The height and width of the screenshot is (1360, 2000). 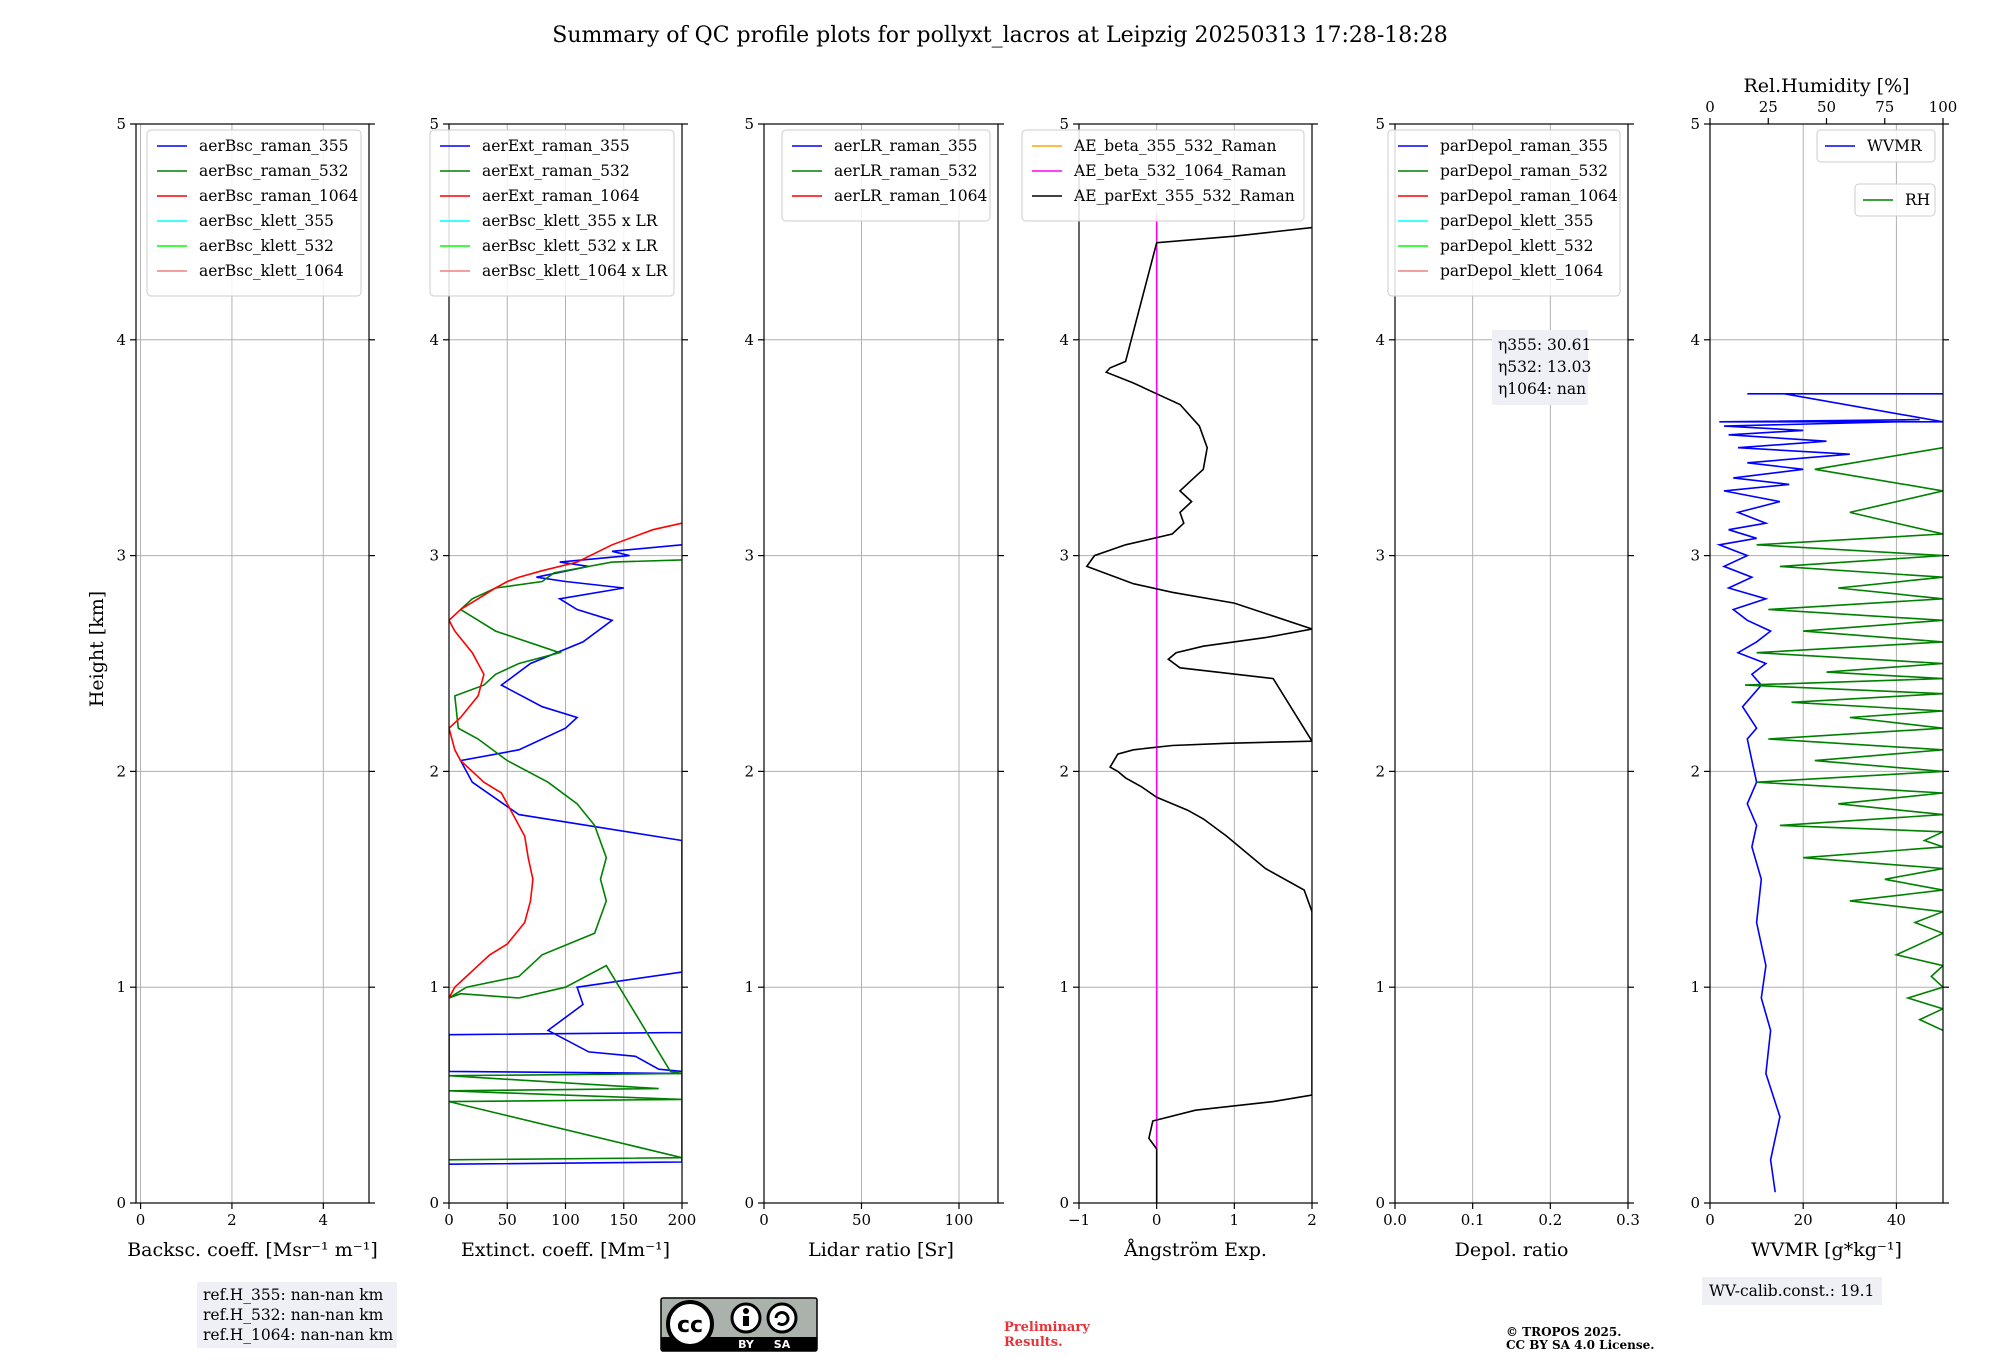 What do you see at coordinates (556, 146) in the screenshot?
I see `legend-label: aerExt_raman_355` at bounding box center [556, 146].